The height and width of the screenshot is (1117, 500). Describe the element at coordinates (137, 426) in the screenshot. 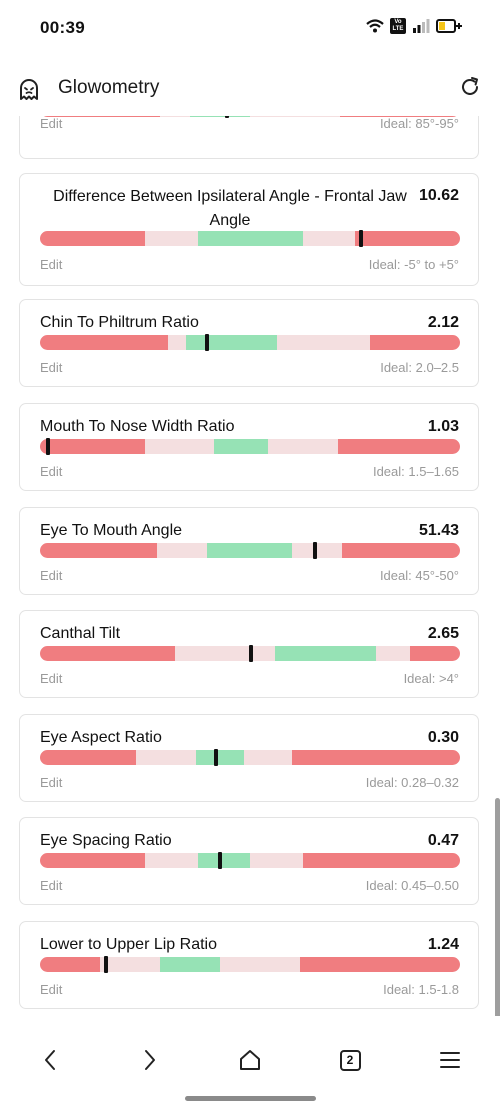

I see `measurement-title: Mouth To Nose Width Ratio` at that location.